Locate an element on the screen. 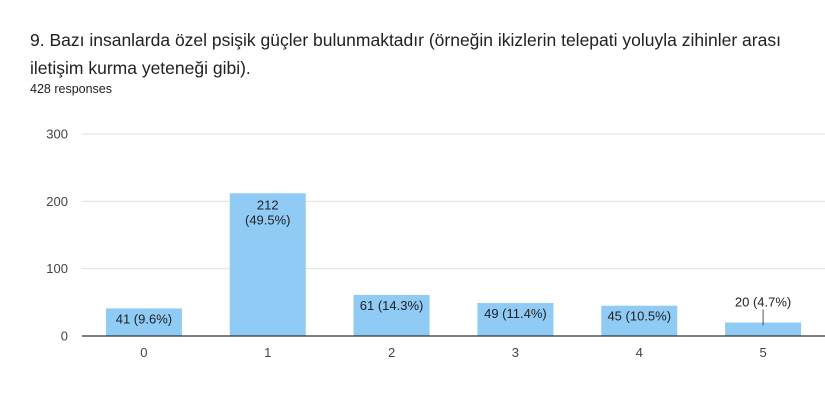 The image size is (825, 420). x-tick-label: 1 is located at coordinates (267, 352).